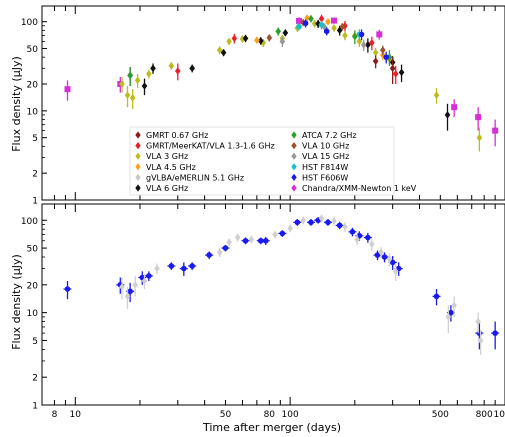  Describe the element at coordinates (33, 86) in the screenshot. I see `top-y-tick-label: 20` at that location.